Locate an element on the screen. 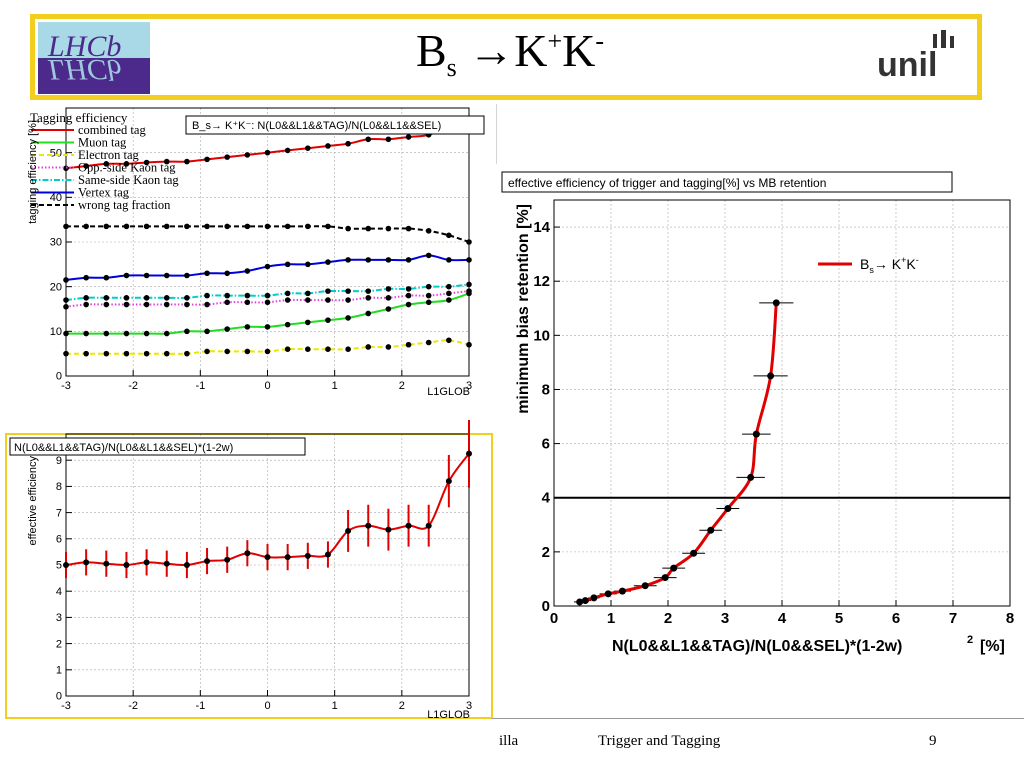 The image size is (1024, 768). y-tick-label: 5 is located at coordinates (59, 566).